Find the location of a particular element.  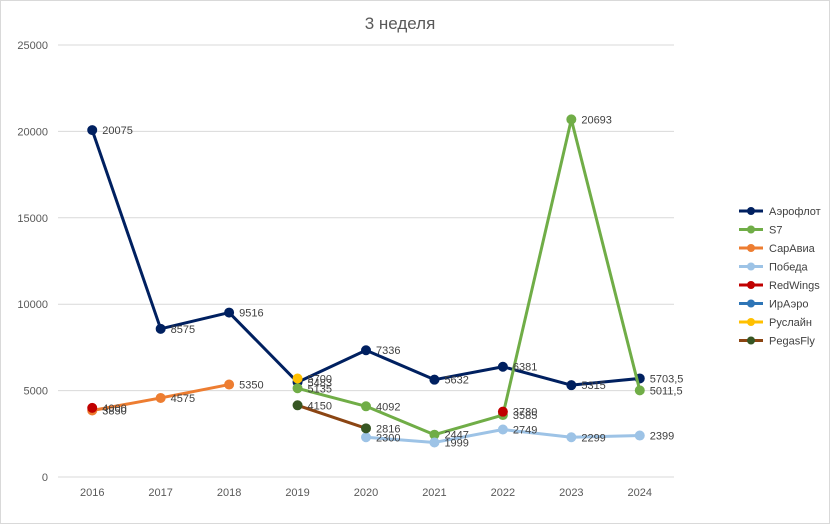

y-tick-label: 10000 is located at coordinates (32, 305).